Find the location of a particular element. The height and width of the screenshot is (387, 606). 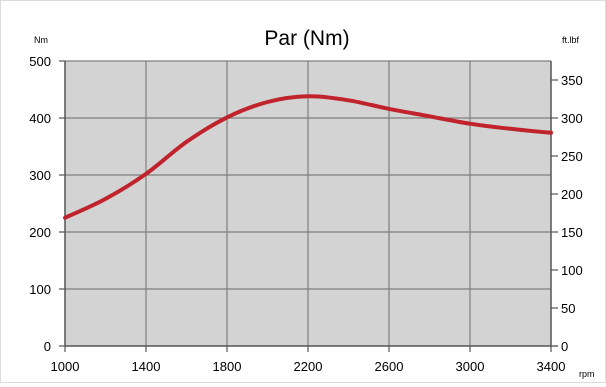

y-tick-label: 300 is located at coordinates (40, 175).